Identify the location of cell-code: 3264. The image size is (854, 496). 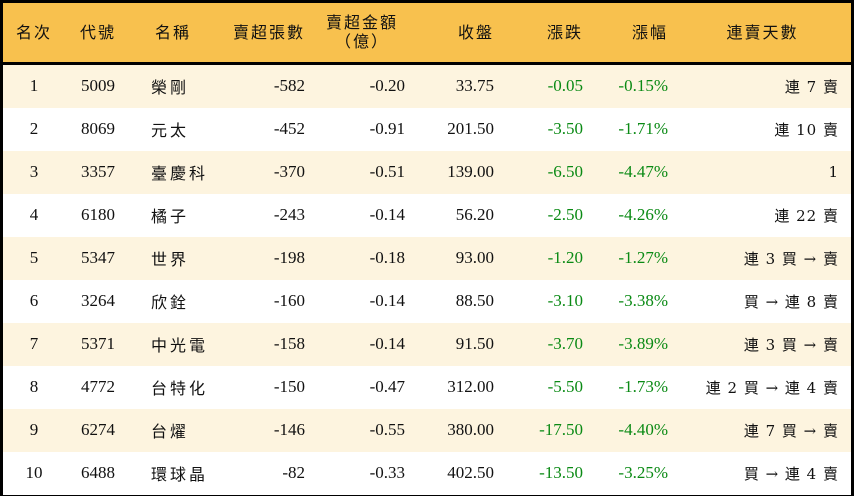
(98, 300).